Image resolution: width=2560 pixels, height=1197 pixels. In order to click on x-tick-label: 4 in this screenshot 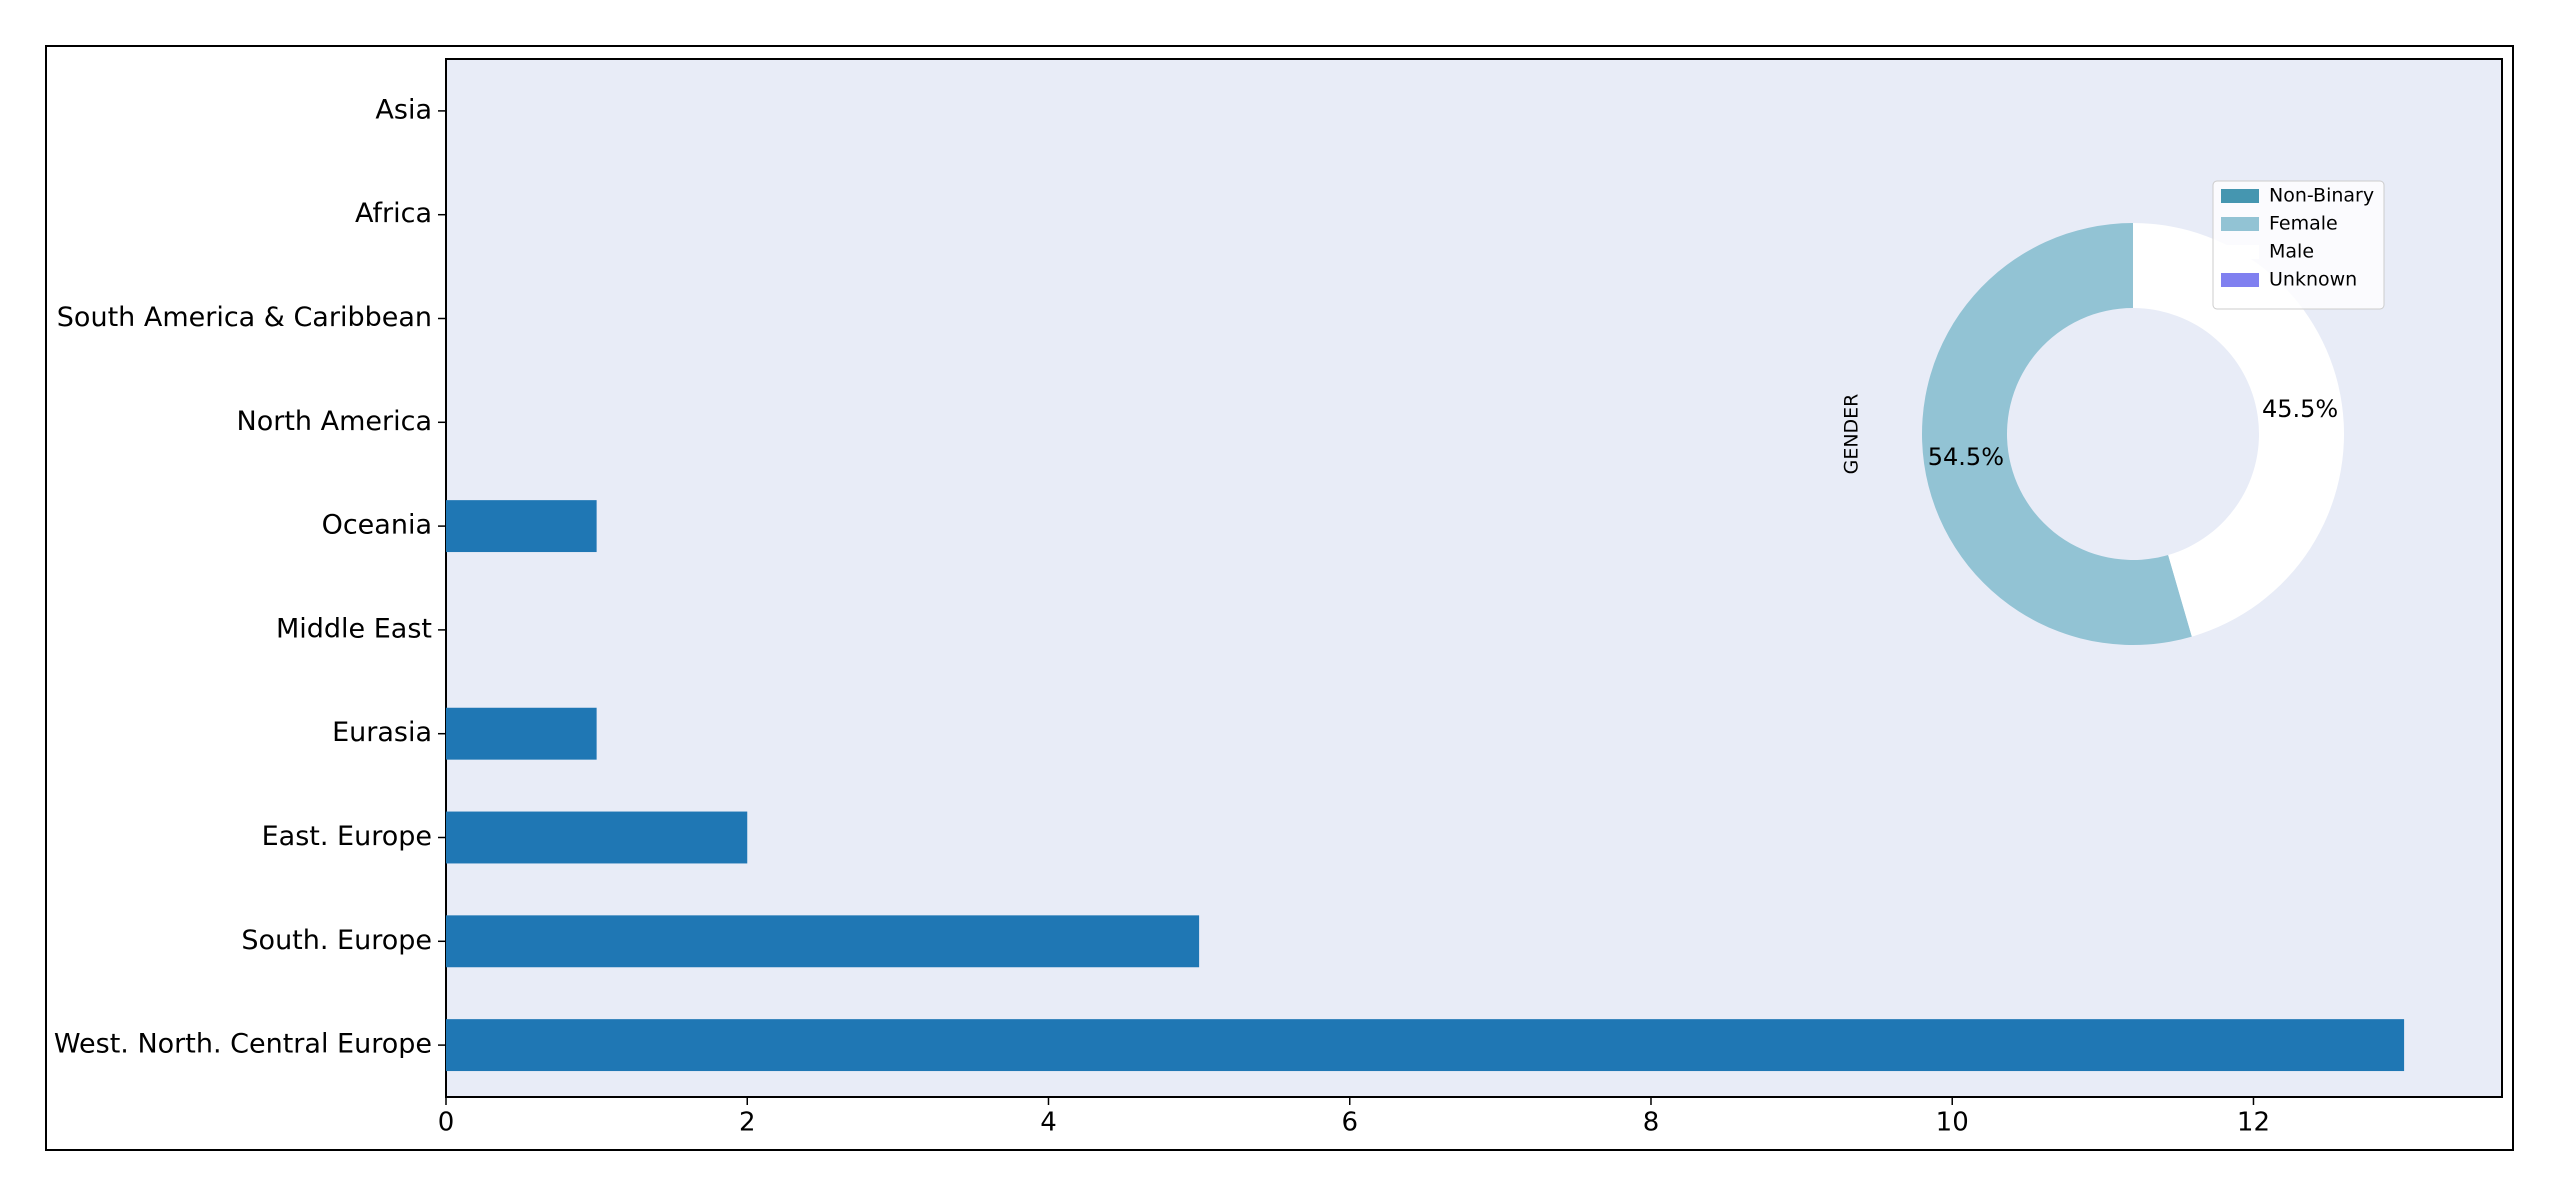, I will do `click(1048, 1123)`.